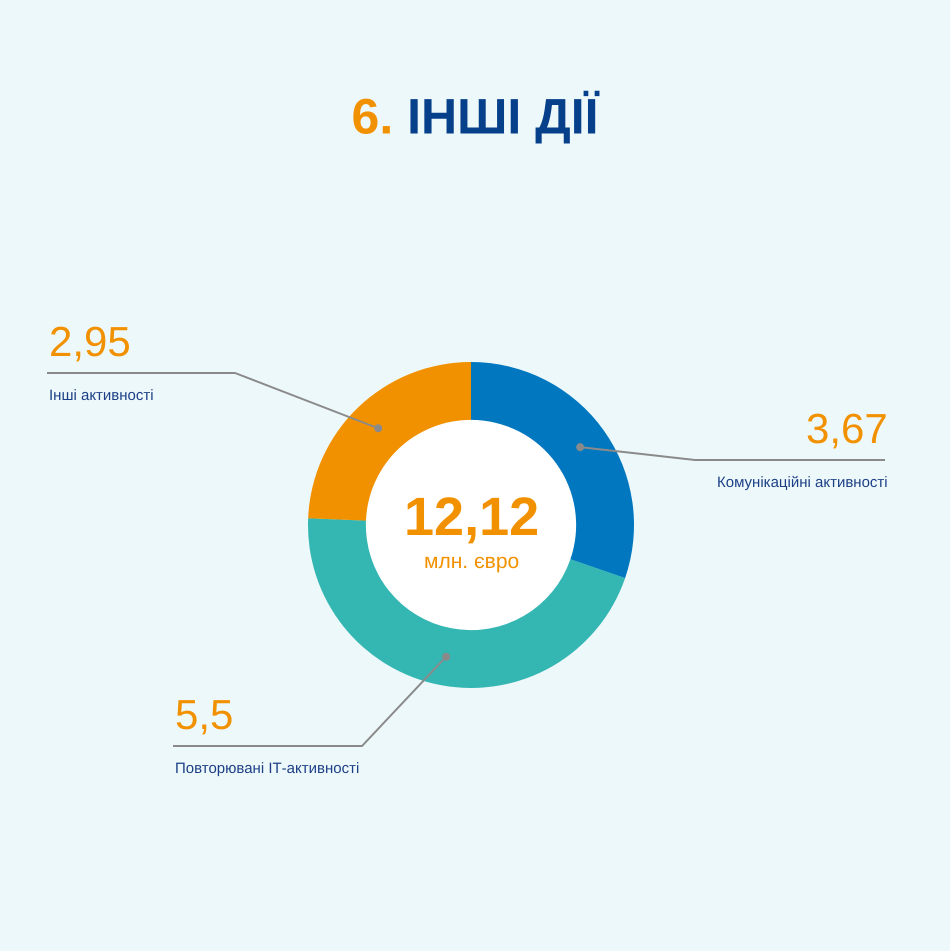 The image size is (950, 951). What do you see at coordinates (101, 395) in the screenshot?
I see `slice-label: Інші активності` at bounding box center [101, 395].